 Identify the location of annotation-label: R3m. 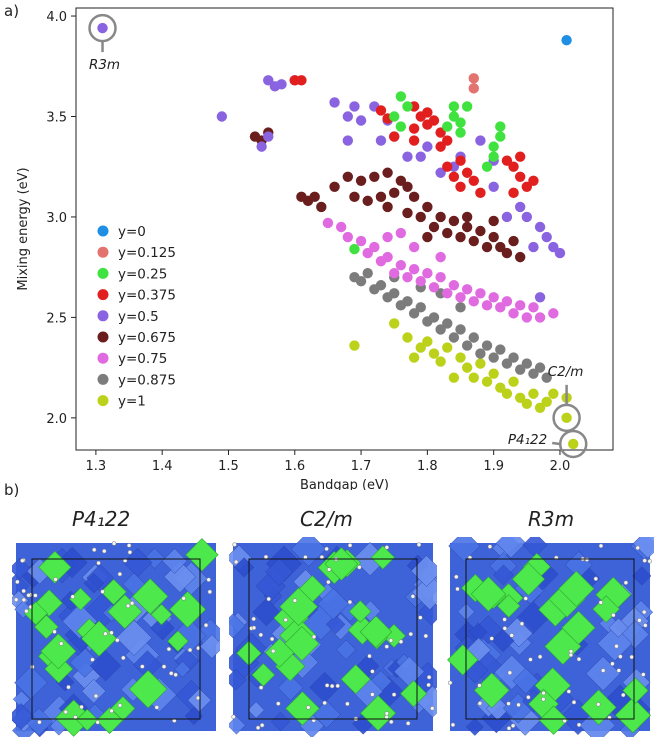
(104, 65).